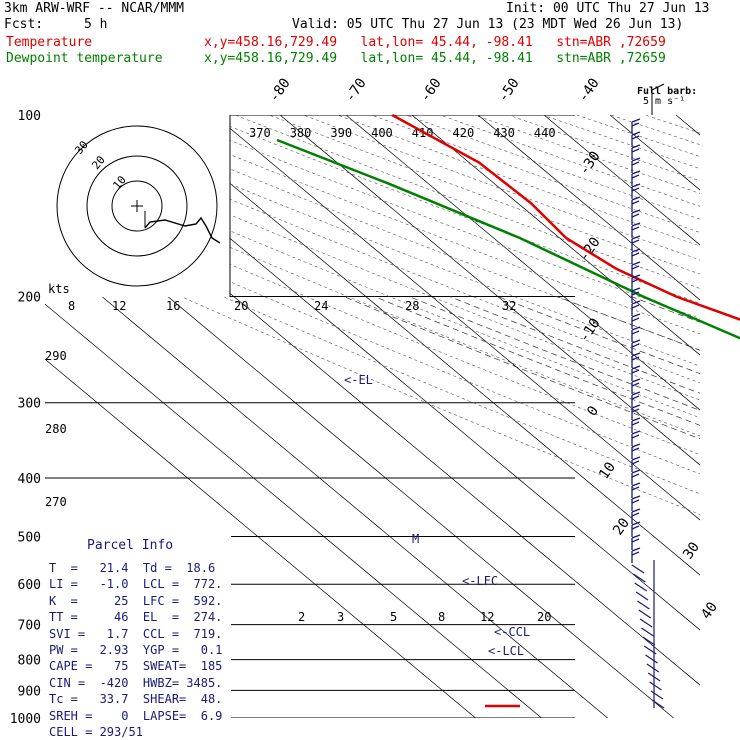  What do you see at coordinates (509, 90) in the screenshot?
I see `isotherm-label: -50` at bounding box center [509, 90].